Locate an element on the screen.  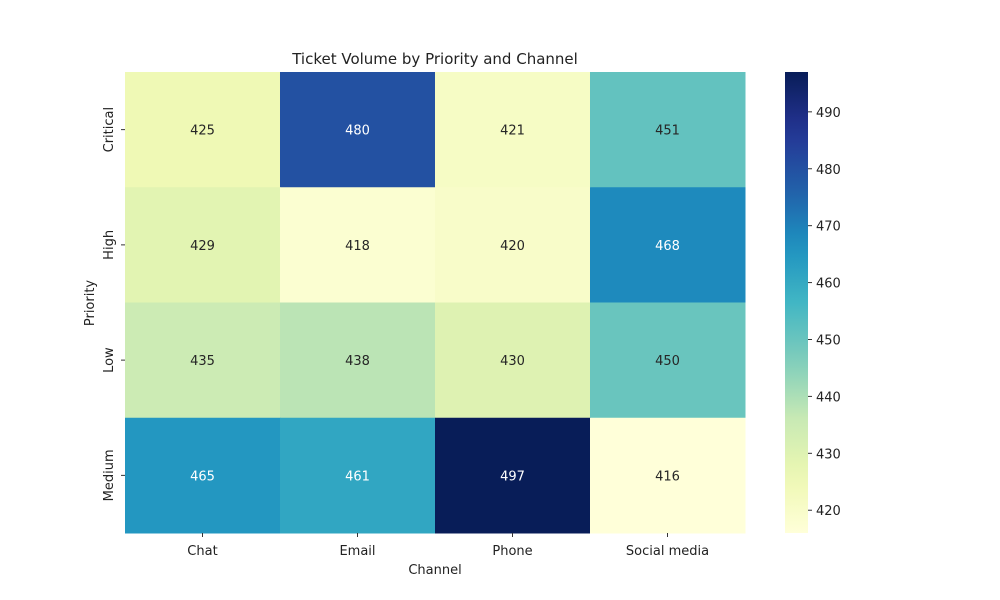
colorbar-ticks: 420 430 440 450 460 470 480 490 is located at coordinates (824, 312).